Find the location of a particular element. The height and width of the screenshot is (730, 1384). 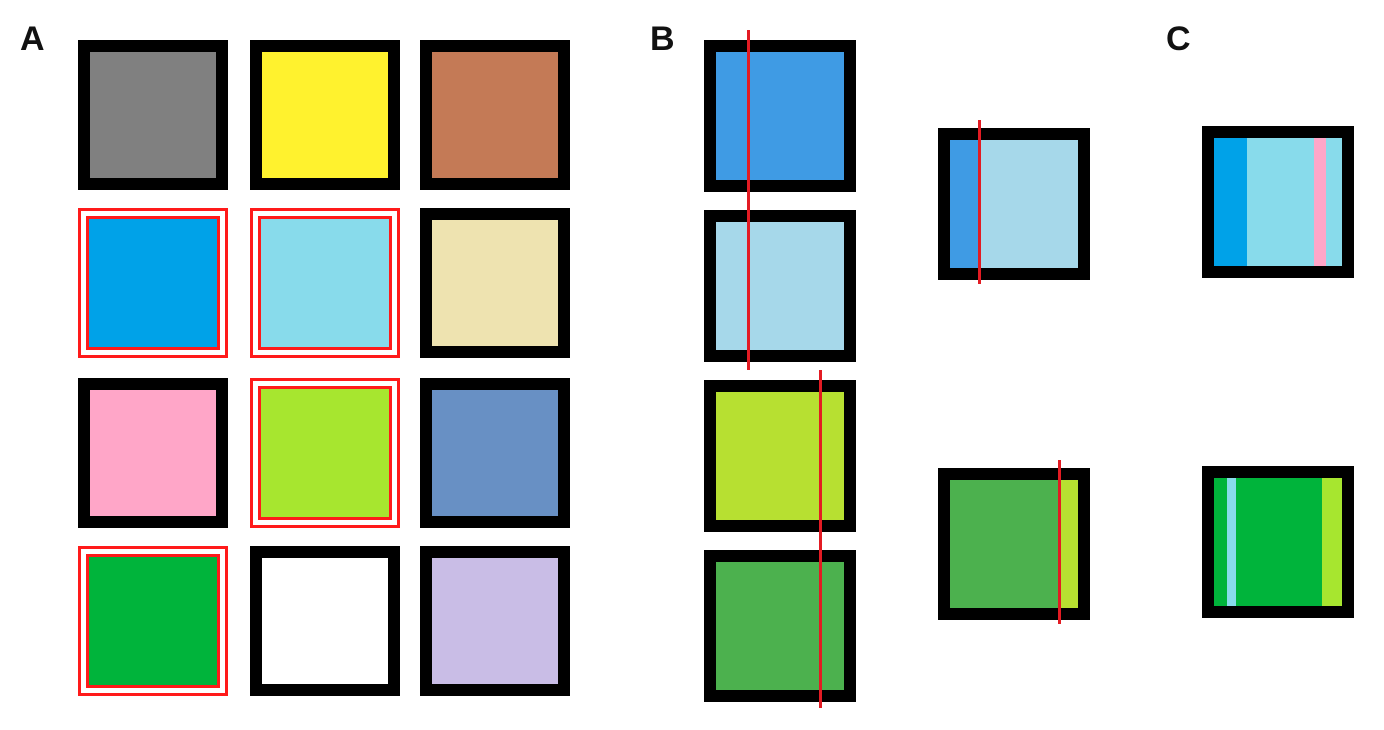

panel-label-b: B is located at coordinates (662, 39).